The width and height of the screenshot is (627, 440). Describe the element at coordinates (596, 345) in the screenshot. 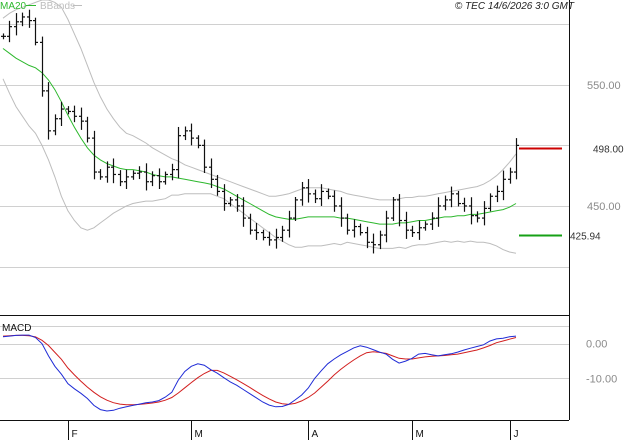

I see `macd-tick-label: 0.00` at that location.